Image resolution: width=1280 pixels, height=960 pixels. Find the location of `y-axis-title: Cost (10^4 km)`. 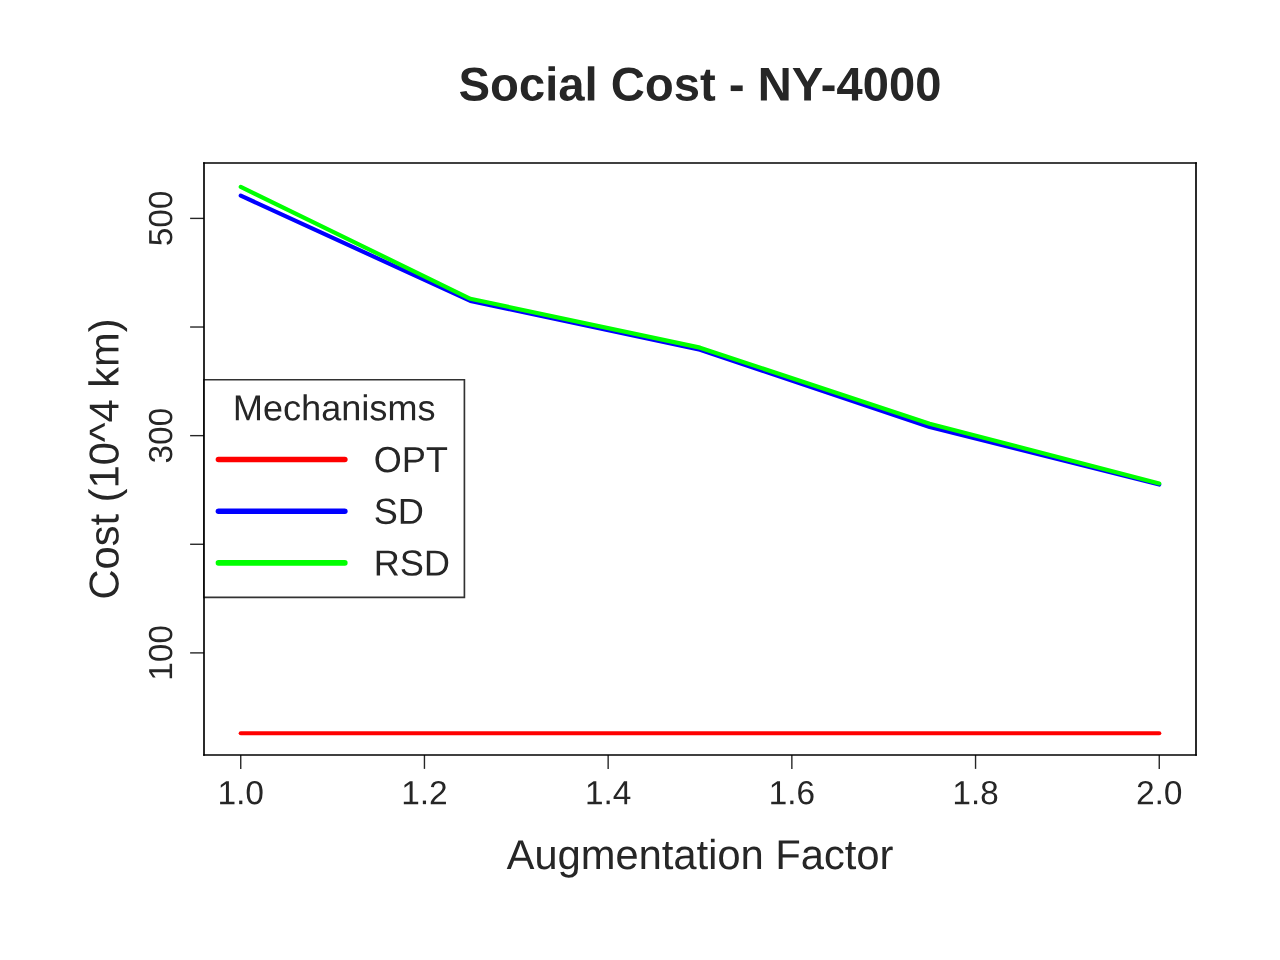

y-axis-title: Cost (10^4 km) is located at coordinates (108, 459).